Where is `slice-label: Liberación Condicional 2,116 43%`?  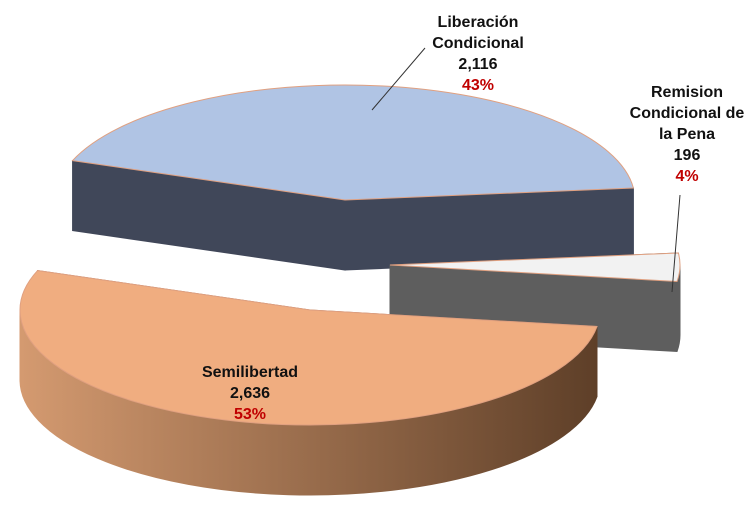 slice-label: Liberación Condicional 2,116 43% is located at coordinates (478, 54).